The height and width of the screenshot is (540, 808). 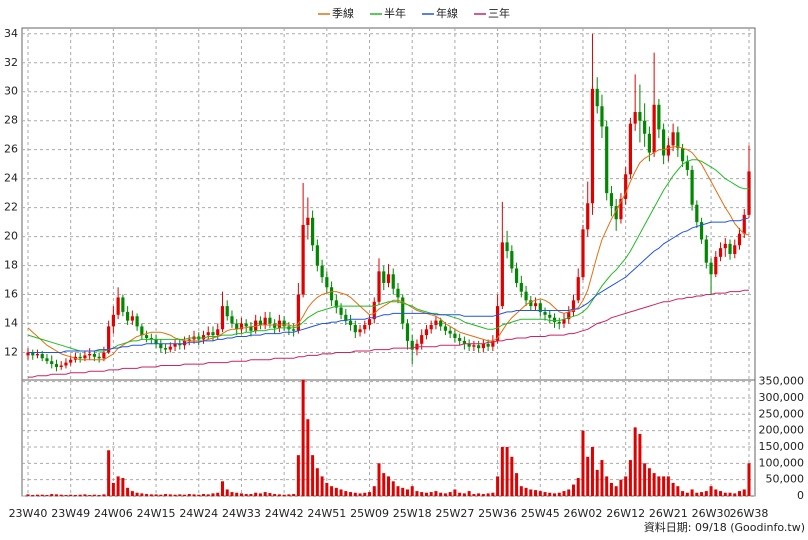 I want to click on x-tick-label: 26W02, so click(x=583, y=513).